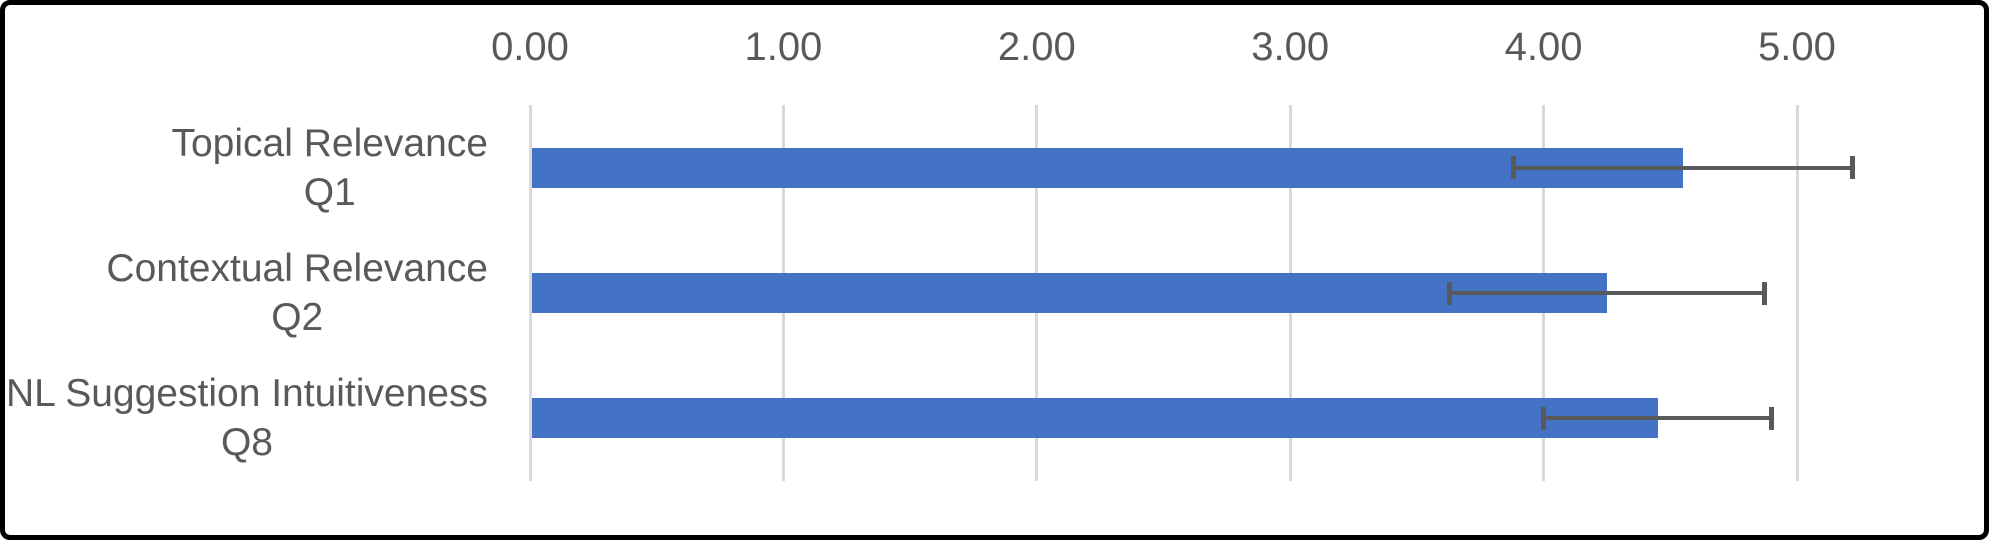 The height and width of the screenshot is (540, 1989). What do you see at coordinates (530, 47) in the screenshot?
I see `x-axis-tick-label: 0.00` at bounding box center [530, 47].